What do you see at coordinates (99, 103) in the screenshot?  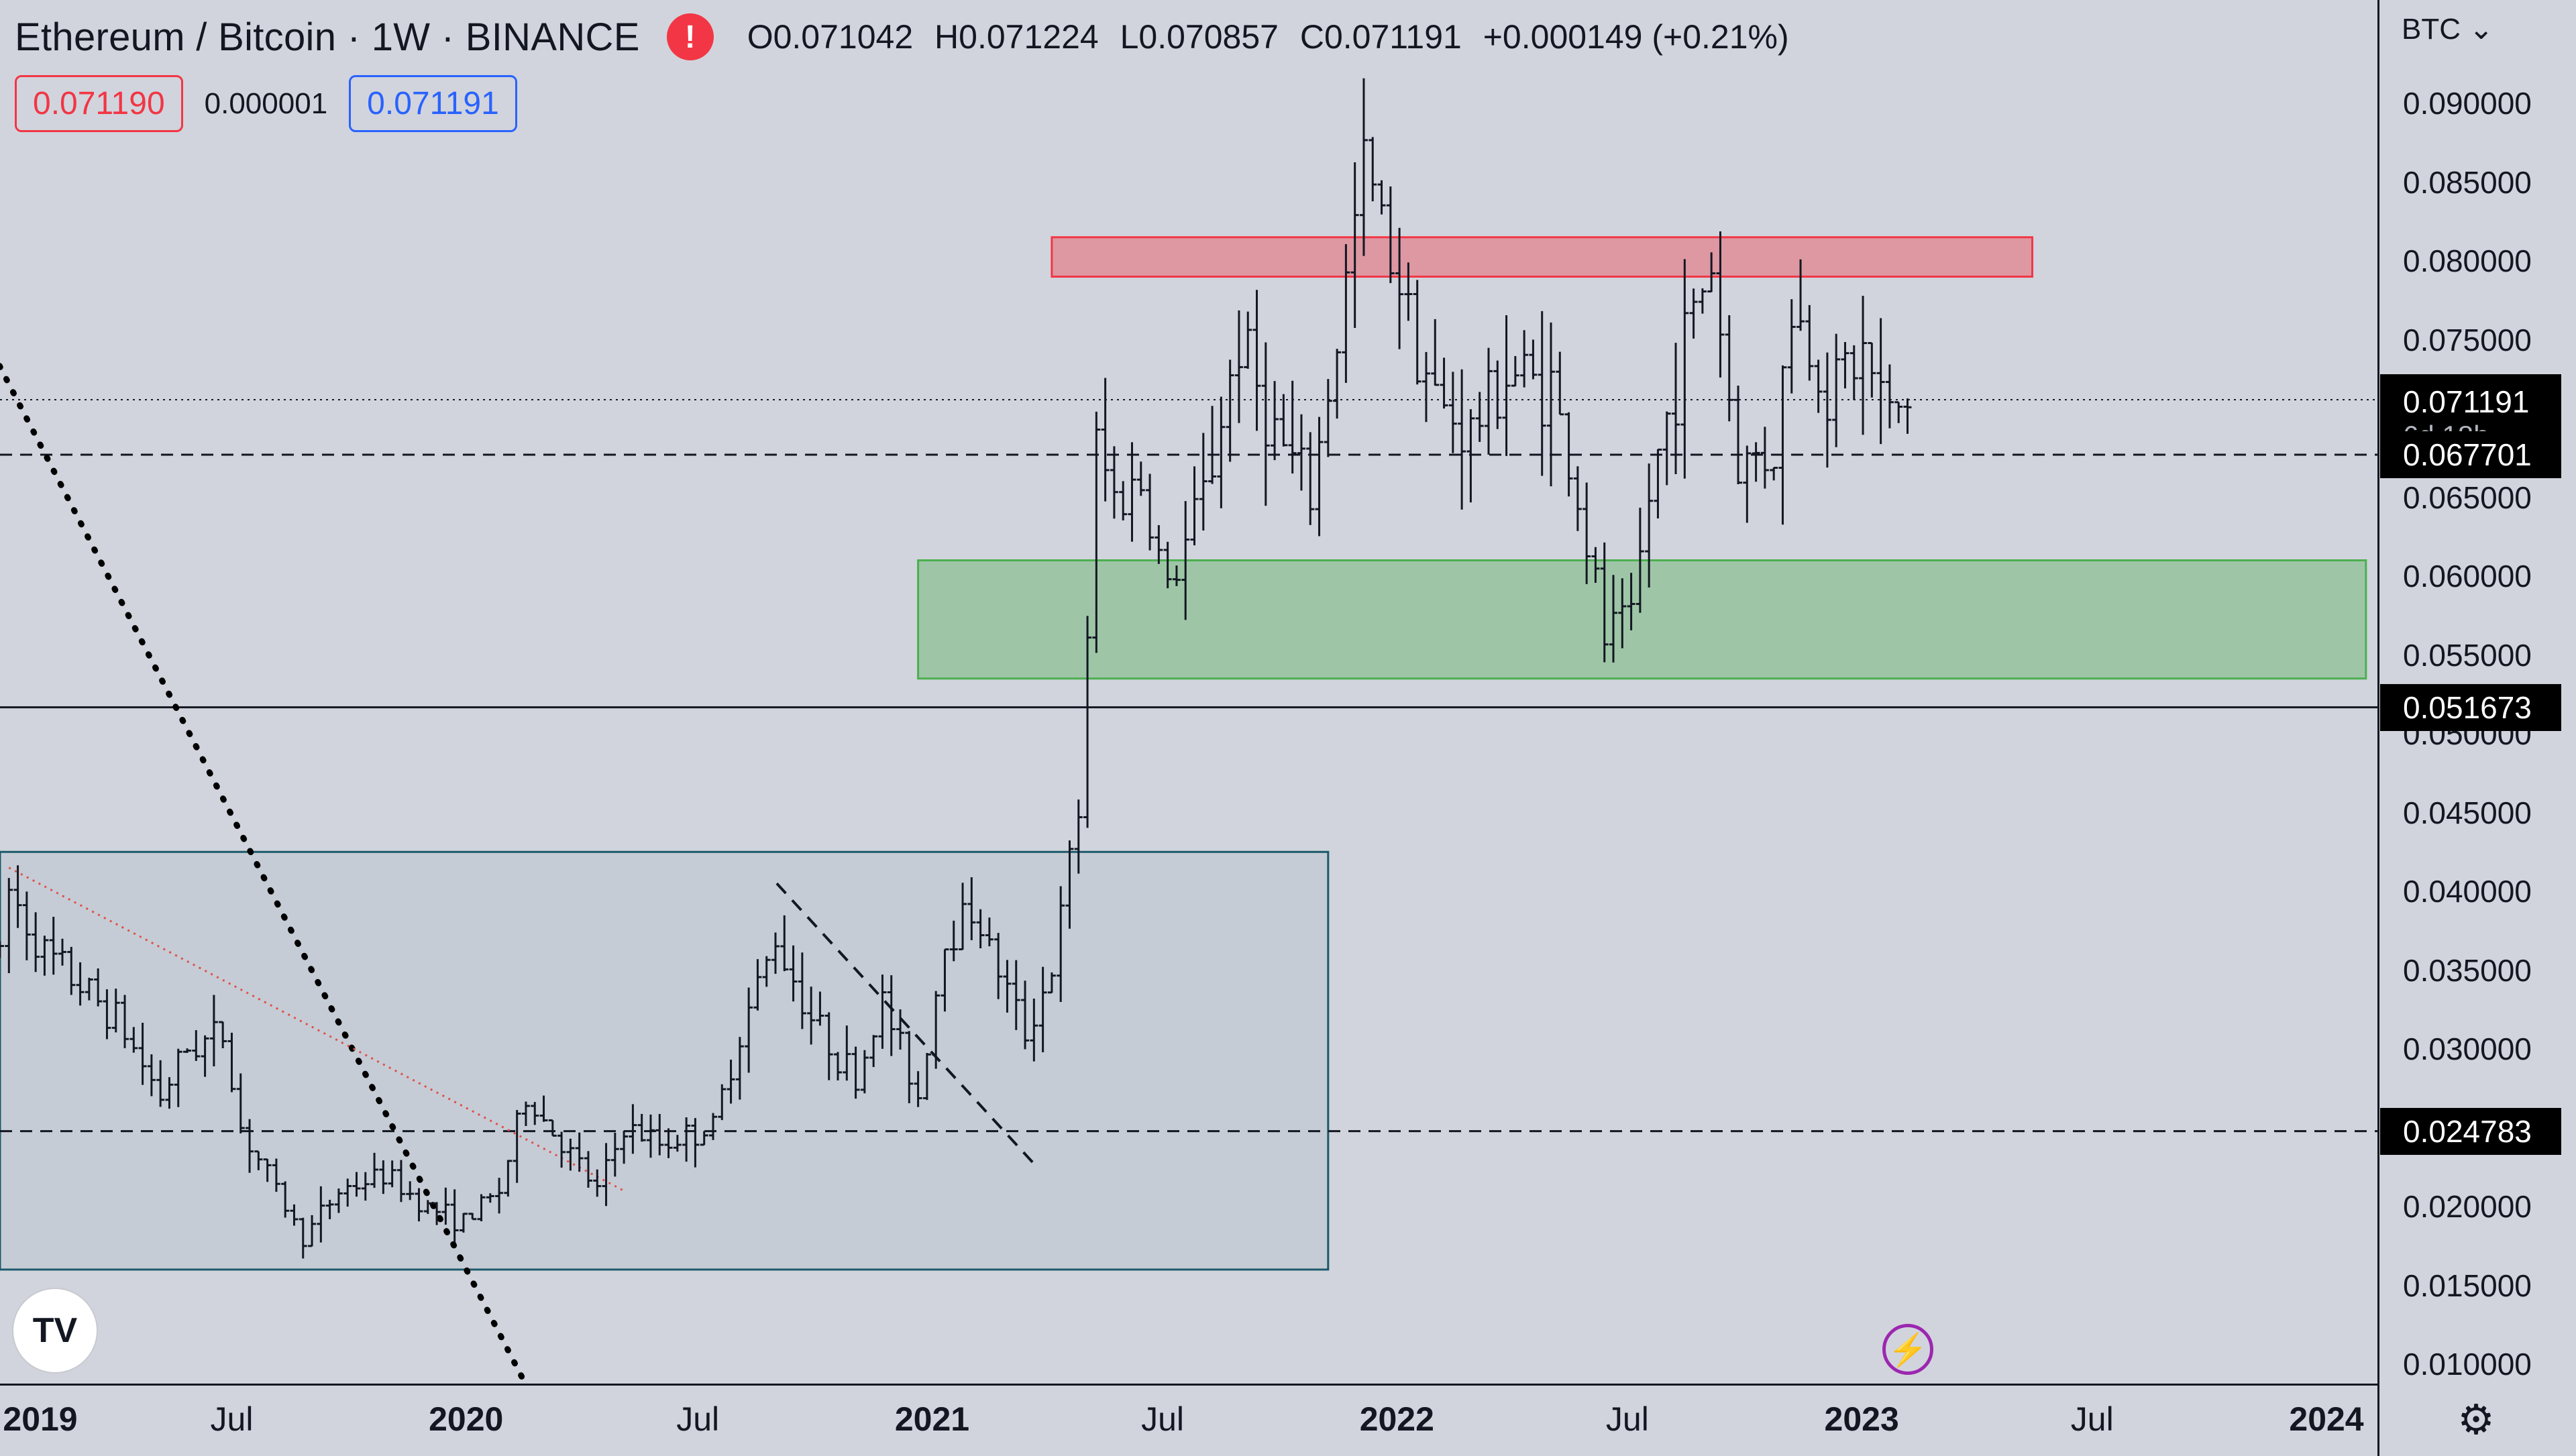 I see `sell-button: 0.071190` at bounding box center [99, 103].